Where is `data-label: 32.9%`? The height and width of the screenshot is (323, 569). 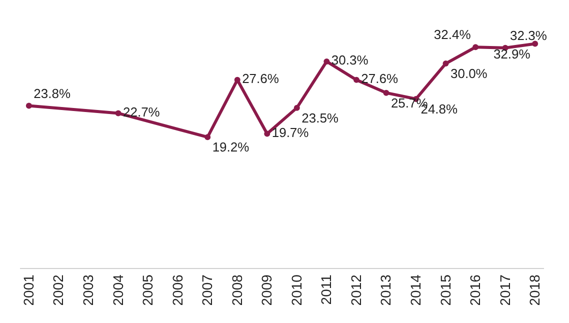
data-label: 32.9% is located at coordinates (512, 54).